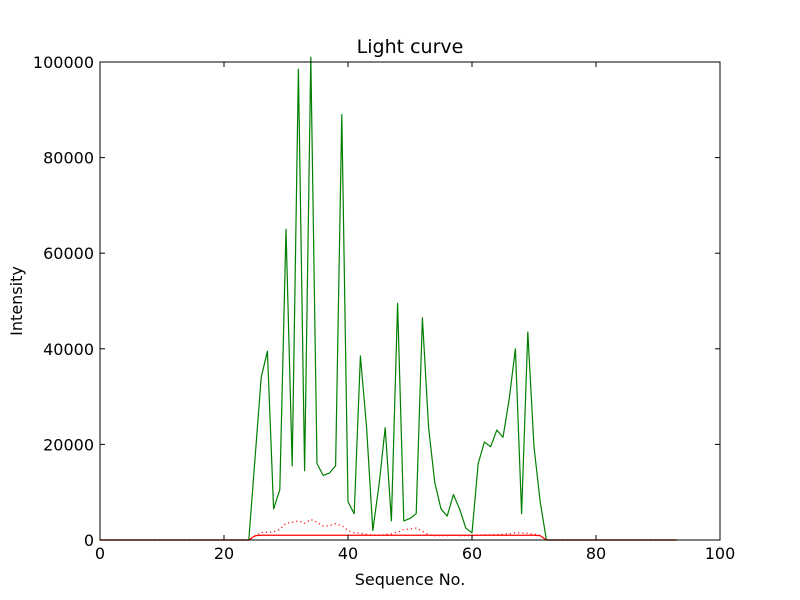 The width and height of the screenshot is (800, 600). Describe the element at coordinates (68, 349) in the screenshot. I see `y-tick-label-40000: 40000` at that location.